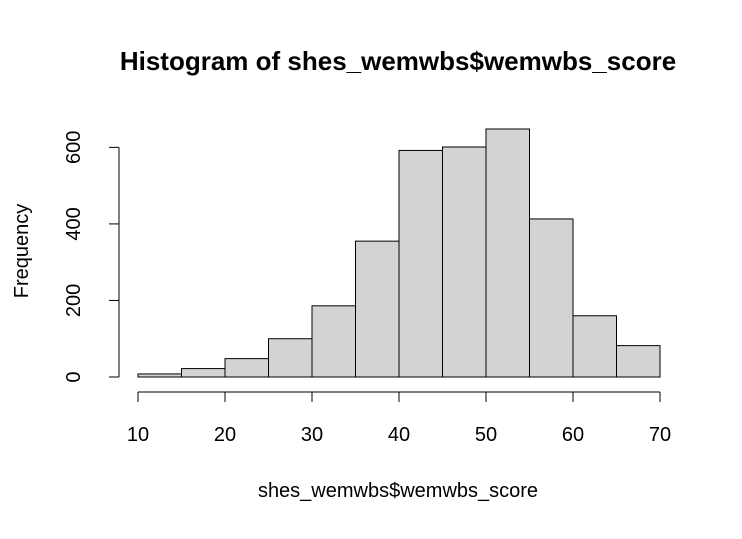 The height and width of the screenshot is (539, 742). Describe the element at coordinates (399, 418) in the screenshot. I see `x-axis: 10 20 30 40 50 60 70` at that location.